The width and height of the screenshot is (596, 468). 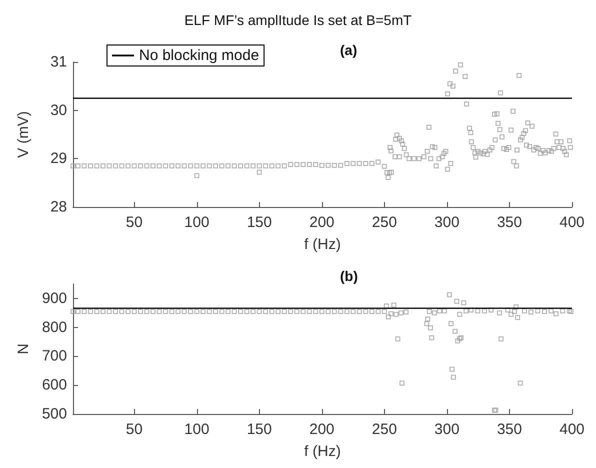 I want to click on y-tick-label: 700, so click(x=54, y=356).